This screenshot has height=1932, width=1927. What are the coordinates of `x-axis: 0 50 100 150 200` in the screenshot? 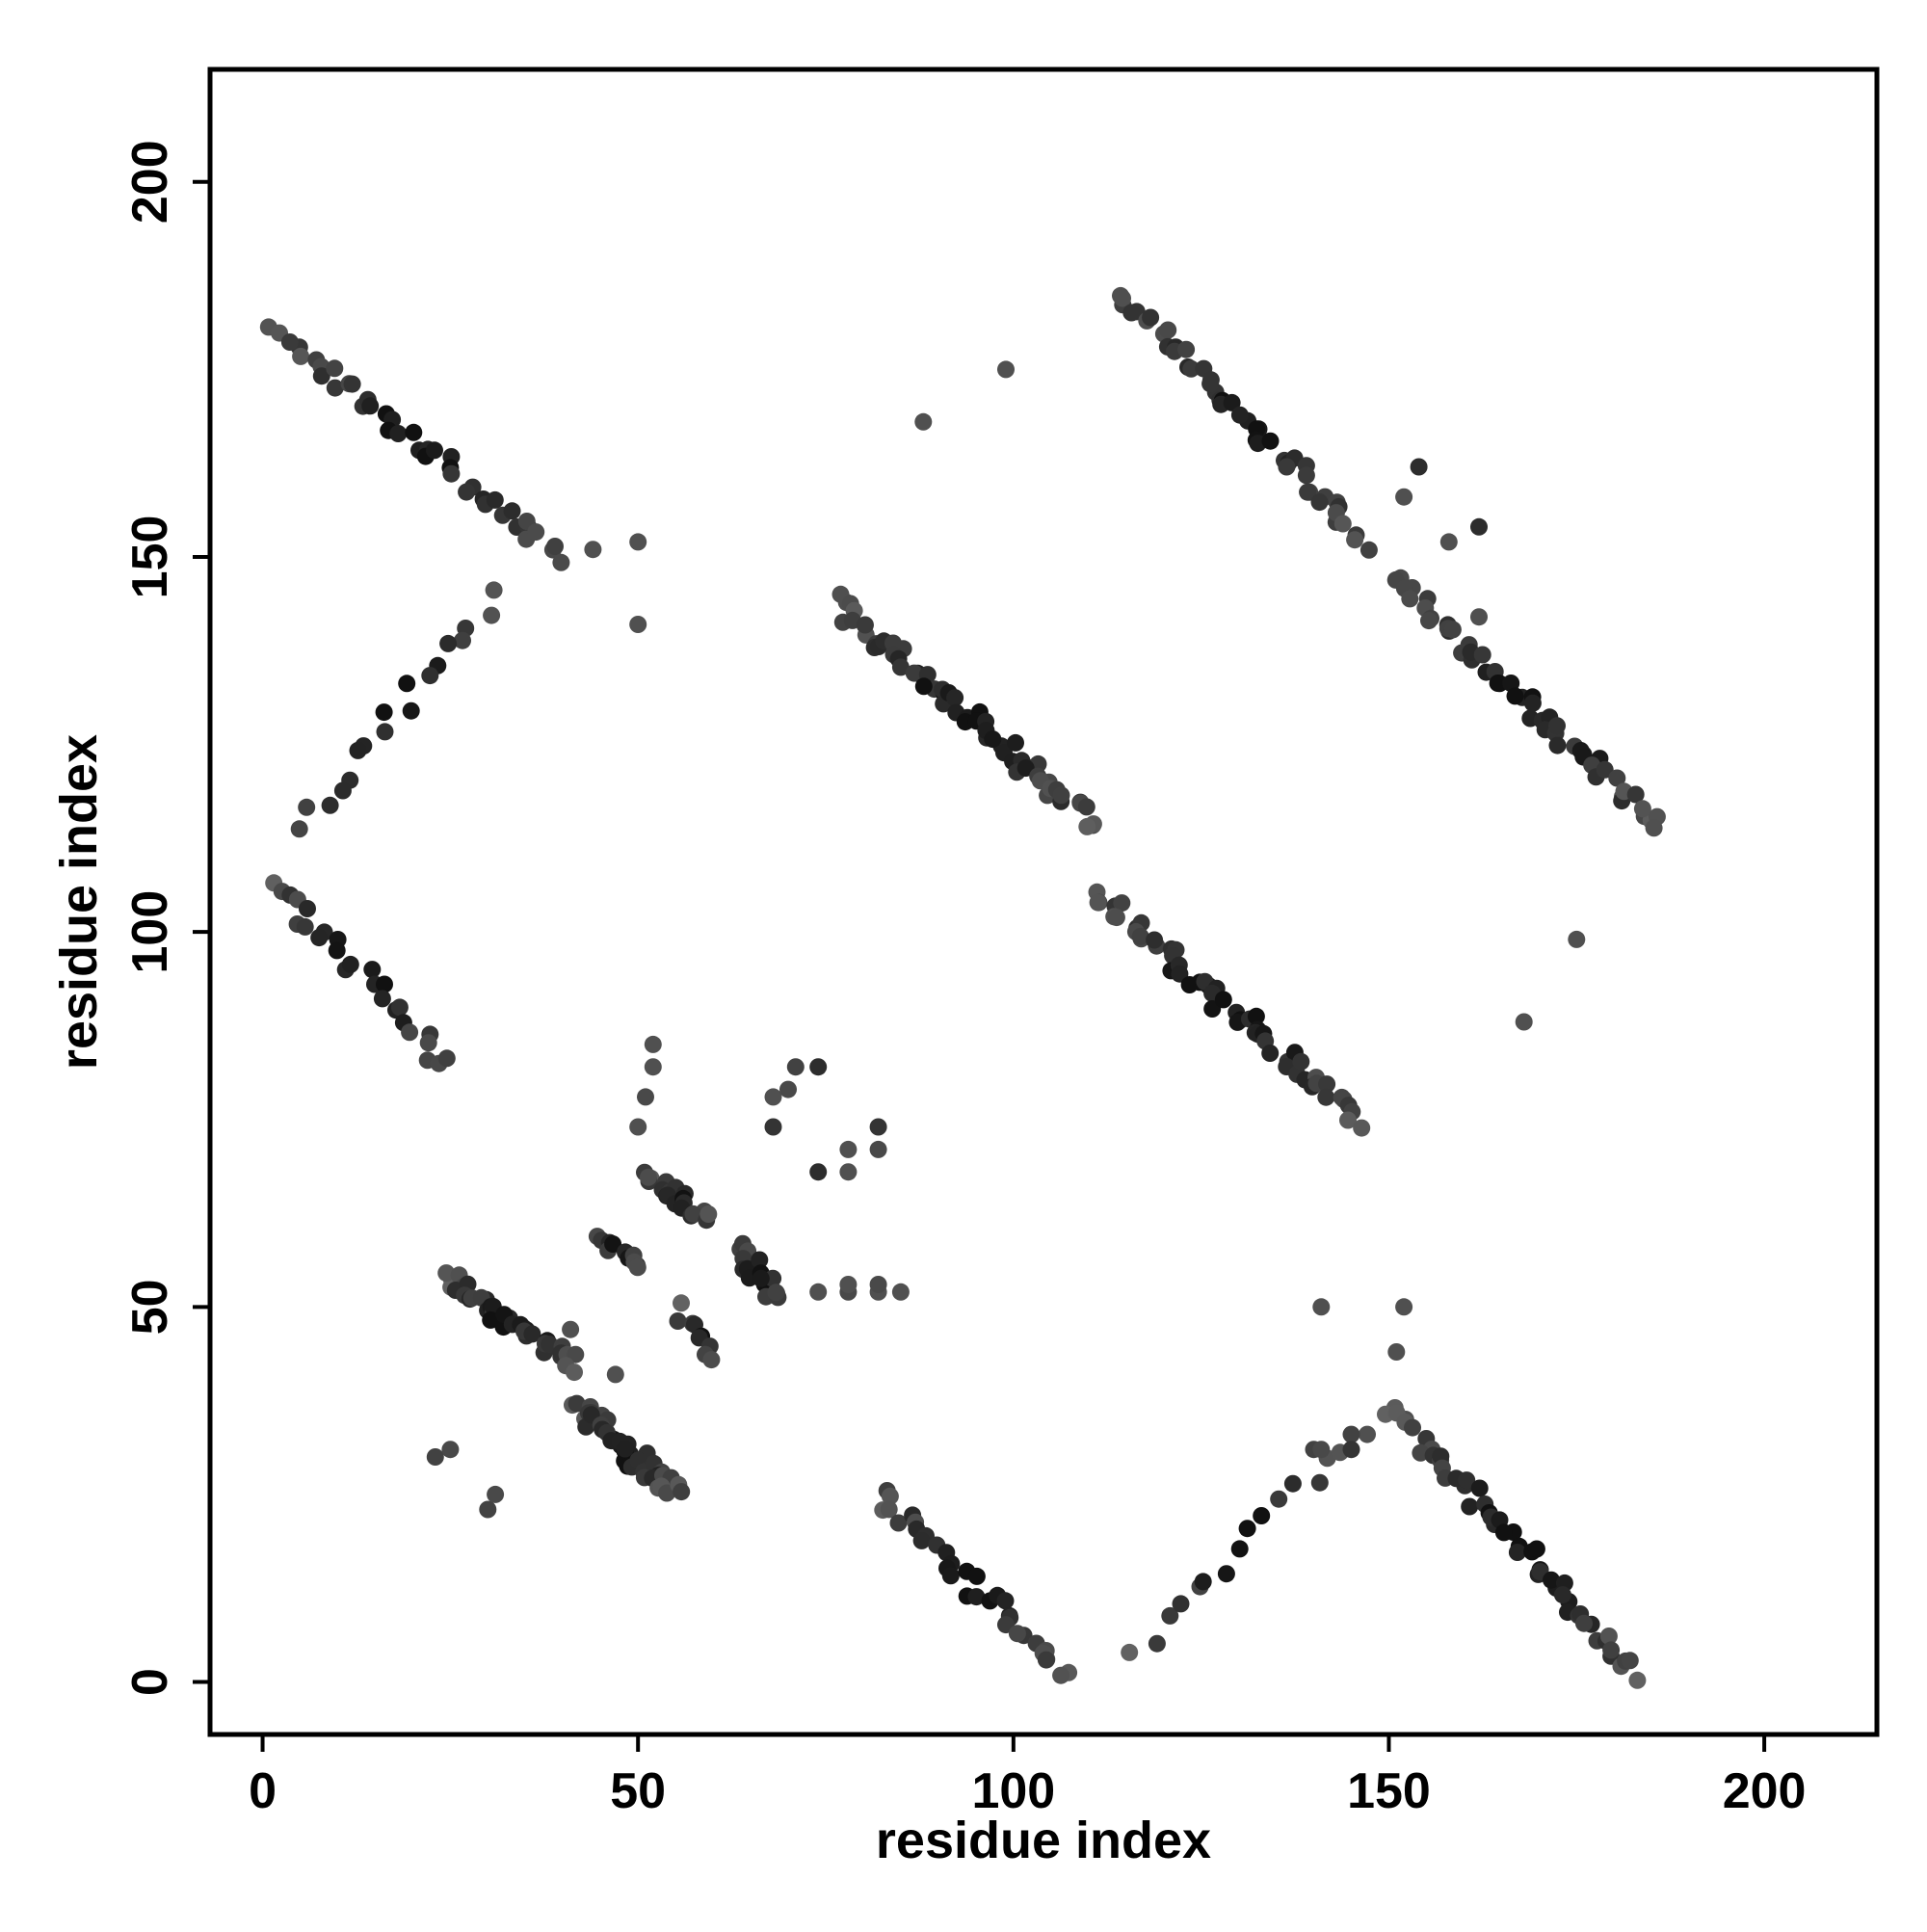 It's located at (1027, 1776).